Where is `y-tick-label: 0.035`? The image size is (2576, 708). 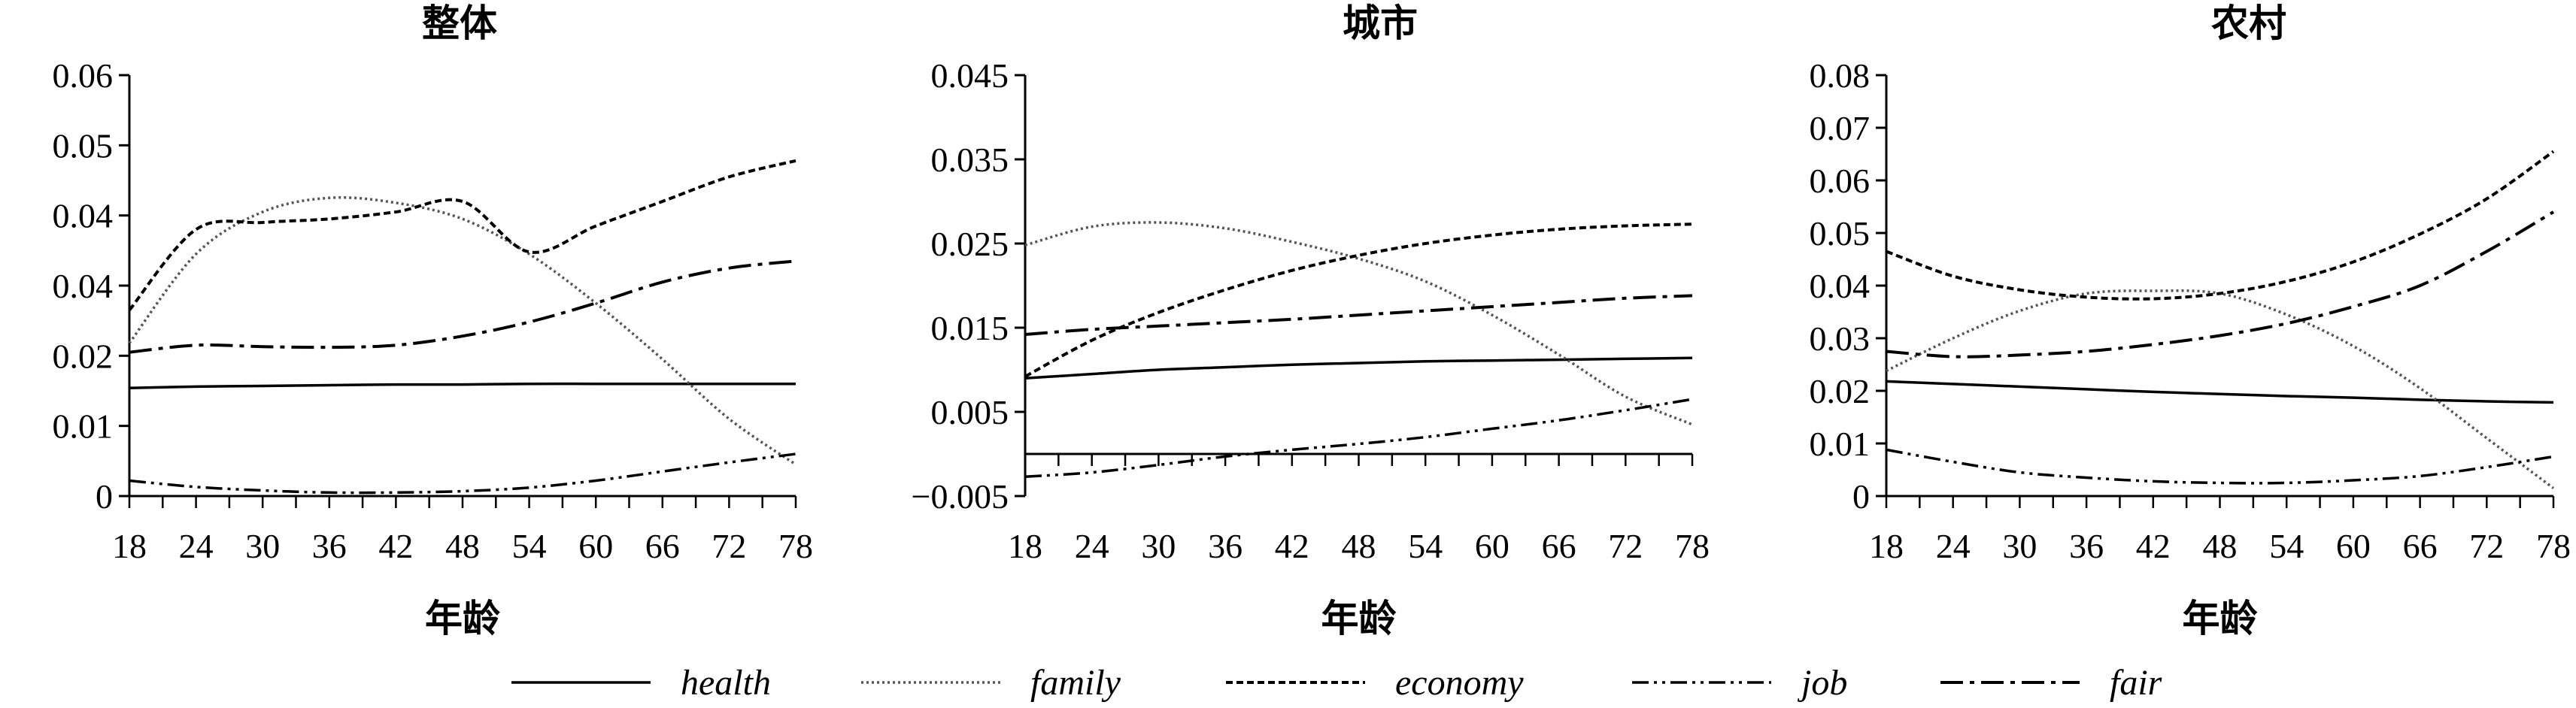 y-tick-label: 0.035 is located at coordinates (970, 160).